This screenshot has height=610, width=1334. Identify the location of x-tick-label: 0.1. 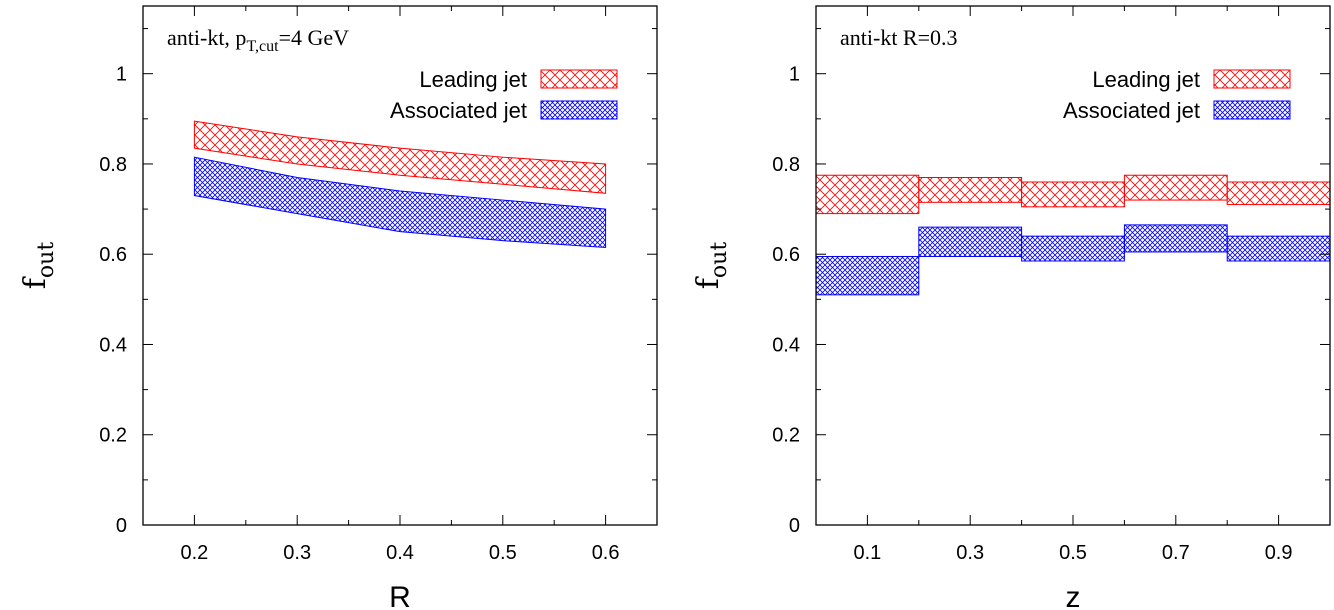
(867, 553).